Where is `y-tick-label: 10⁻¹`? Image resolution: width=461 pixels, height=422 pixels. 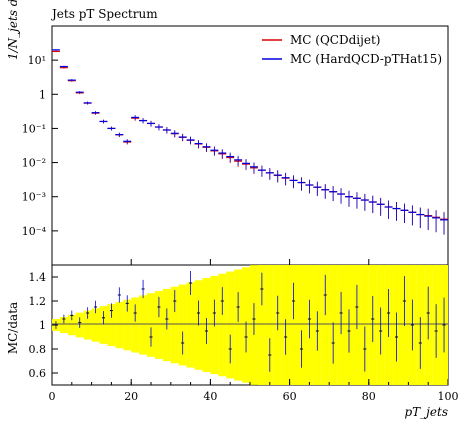 y-tick-label: 10⁻¹ is located at coordinates (34, 128).